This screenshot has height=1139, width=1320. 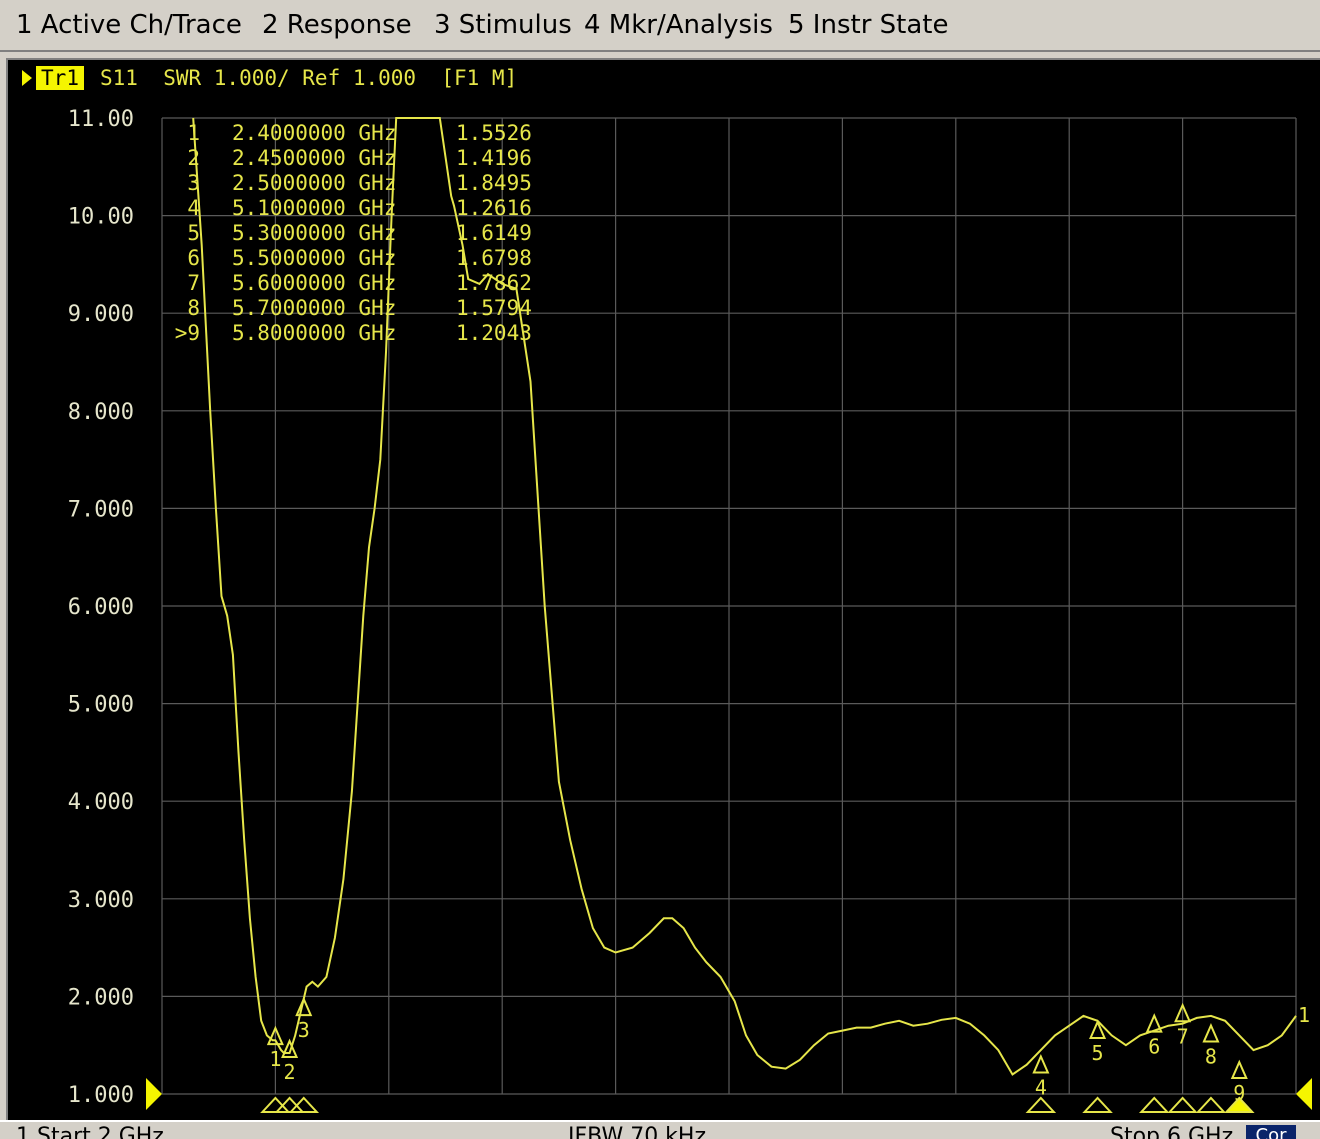 I want to click on marker-5-axis-triangle-icon, so click(x=1097, y=1104).